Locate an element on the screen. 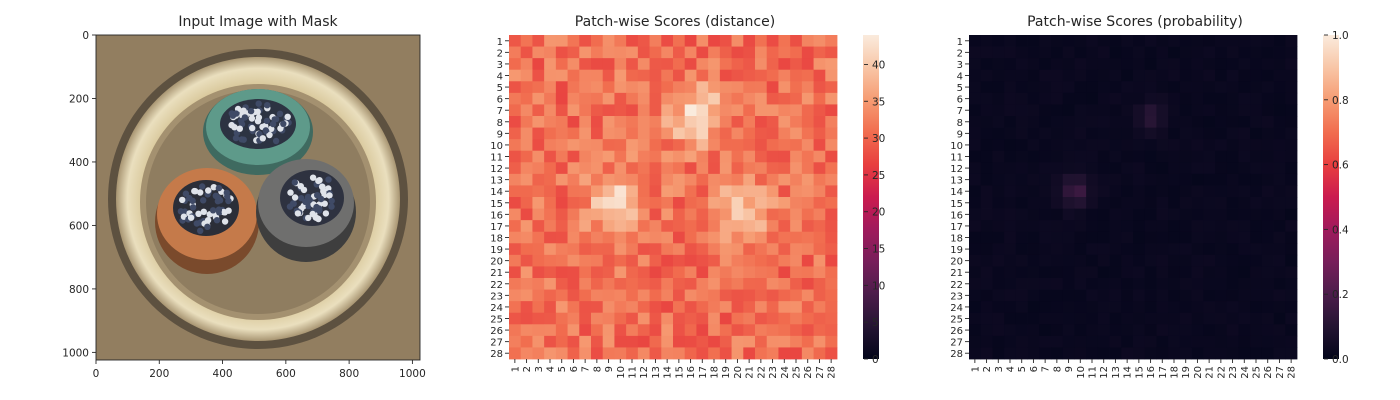 This screenshot has height=400, width=1400. row-label: 19 is located at coordinates (496, 250).